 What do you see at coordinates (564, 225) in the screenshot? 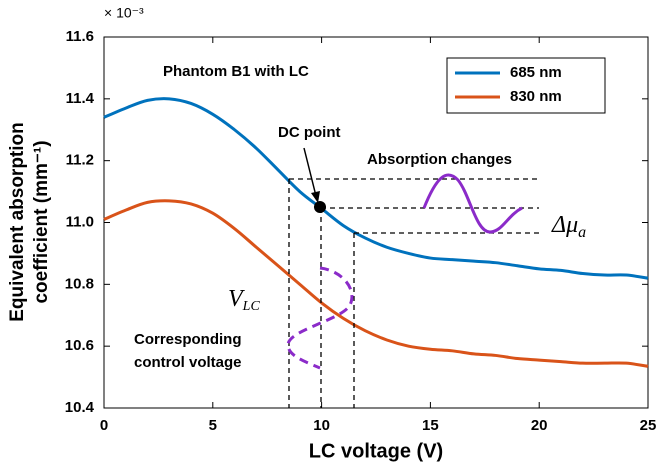
I see `annotation-main: Δμ` at bounding box center [564, 225].